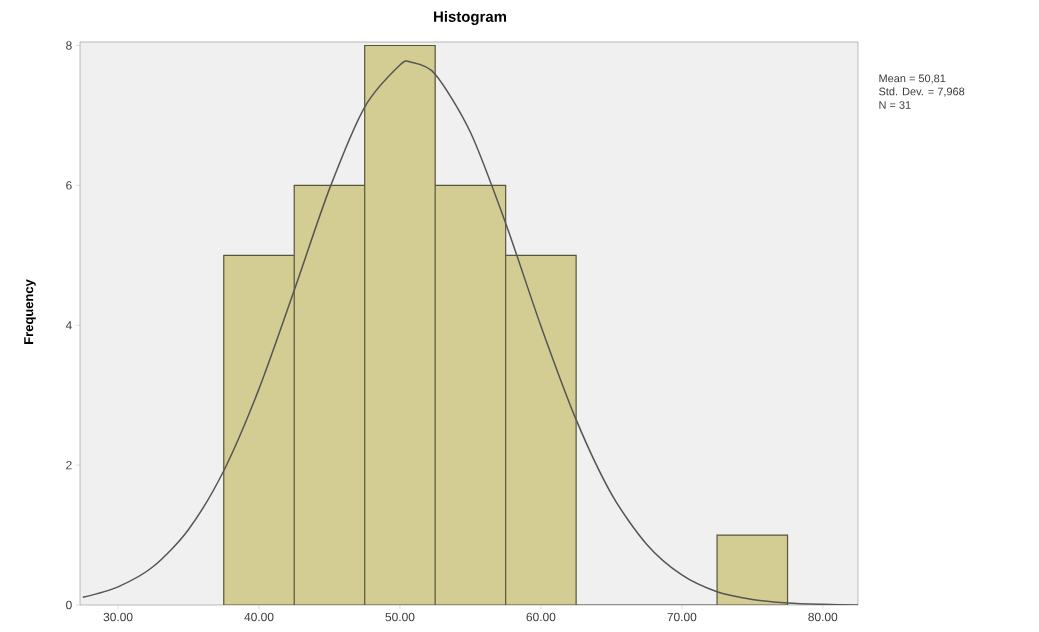 This screenshot has height=632, width=1039. Describe the element at coordinates (69, 605) in the screenshot. I see `y-tick-label: 0` at that location.